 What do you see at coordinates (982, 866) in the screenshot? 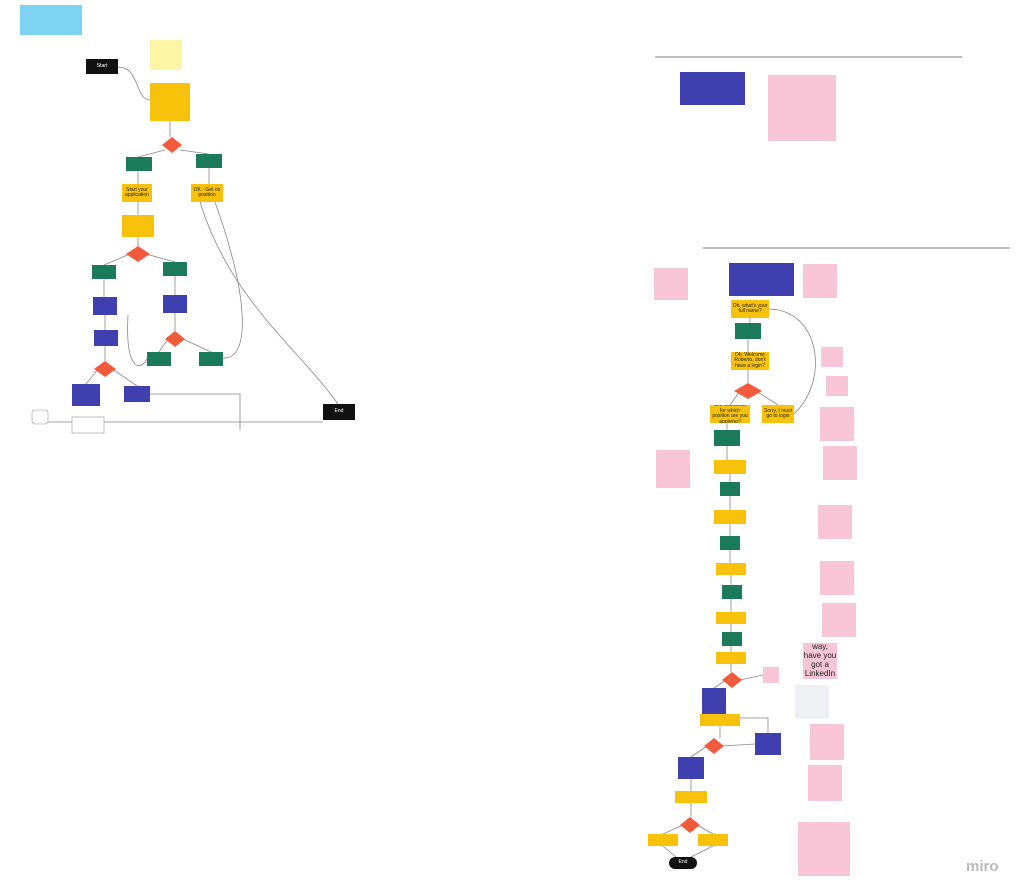
I see `brand-logo: miro` at bounding box center [982, 866].